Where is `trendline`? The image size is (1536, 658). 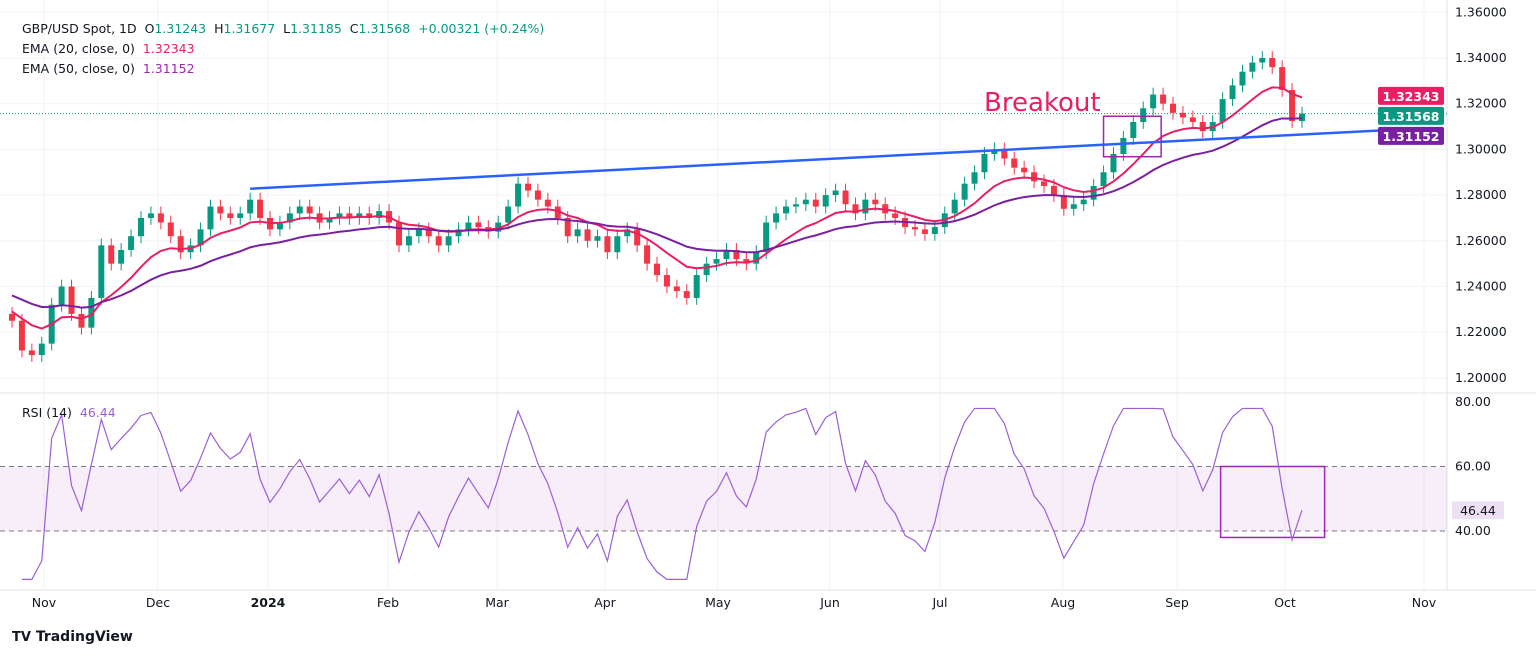 trendline is located at coordinates (820, 159).